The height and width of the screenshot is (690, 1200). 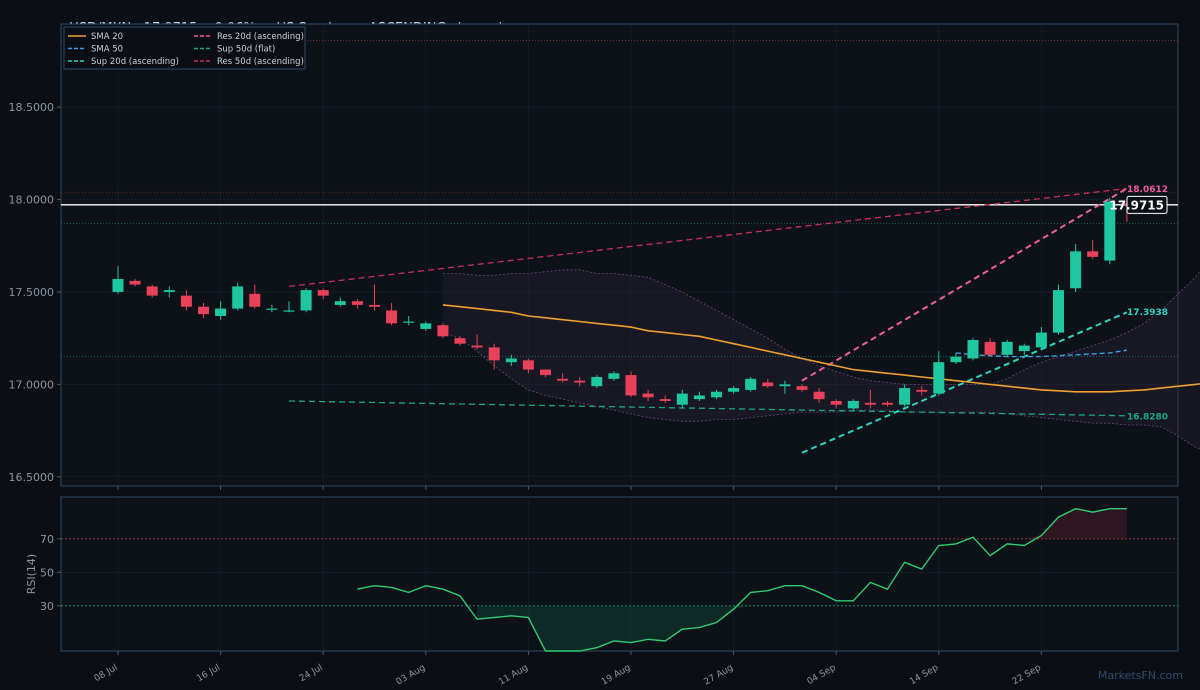 What do you see at coordinates (924, 675) in the screenshot?
I see `x-tick-label: 14 Sep` at bounding box center [924, 675].